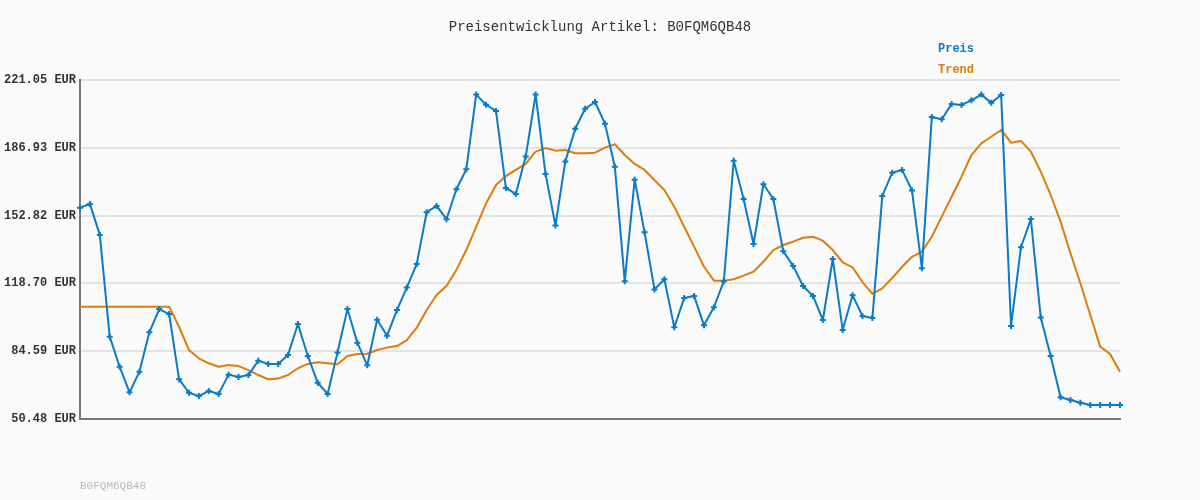 This screenshot has height=500, width=1200. I want to click on text: Trend, so click(956, 70).